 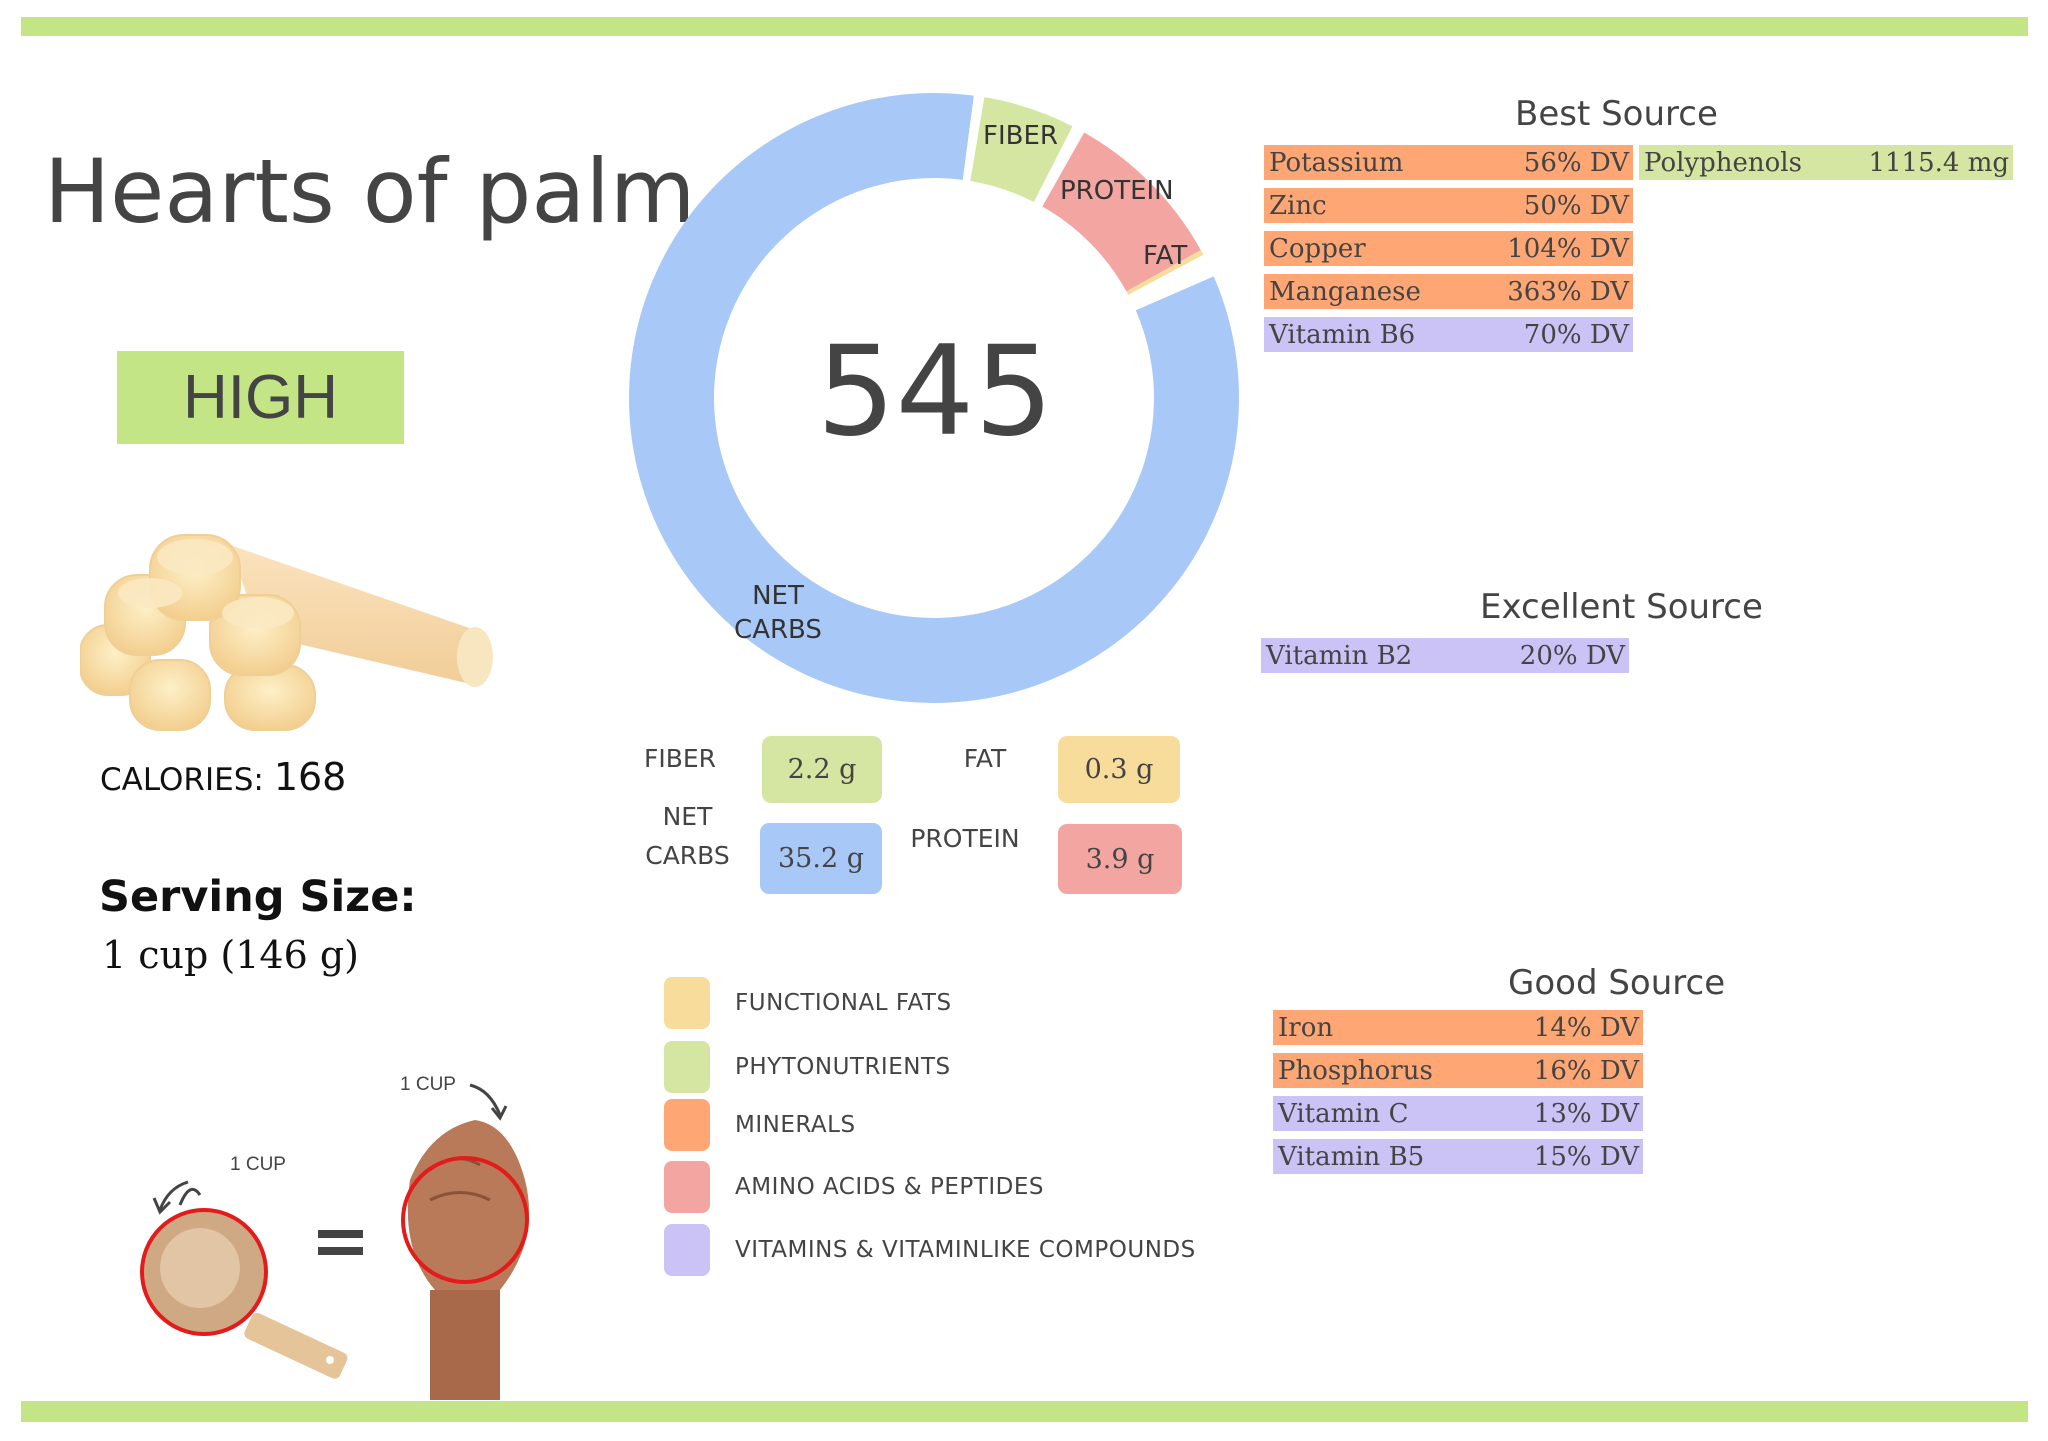 What do you see at coordinates (1938, 162) in the screenshot?
I see `nutrient-value: 1115.4 mg` at bounding box center [1938, 162].